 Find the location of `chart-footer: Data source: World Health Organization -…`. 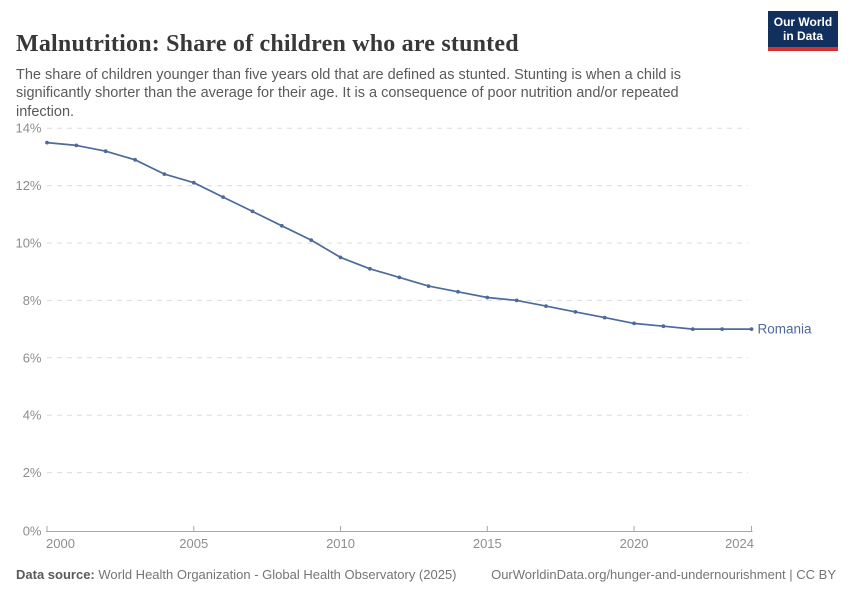

chart-footer: Data source: World Health Organization -… is located at coordinates (425, 577).